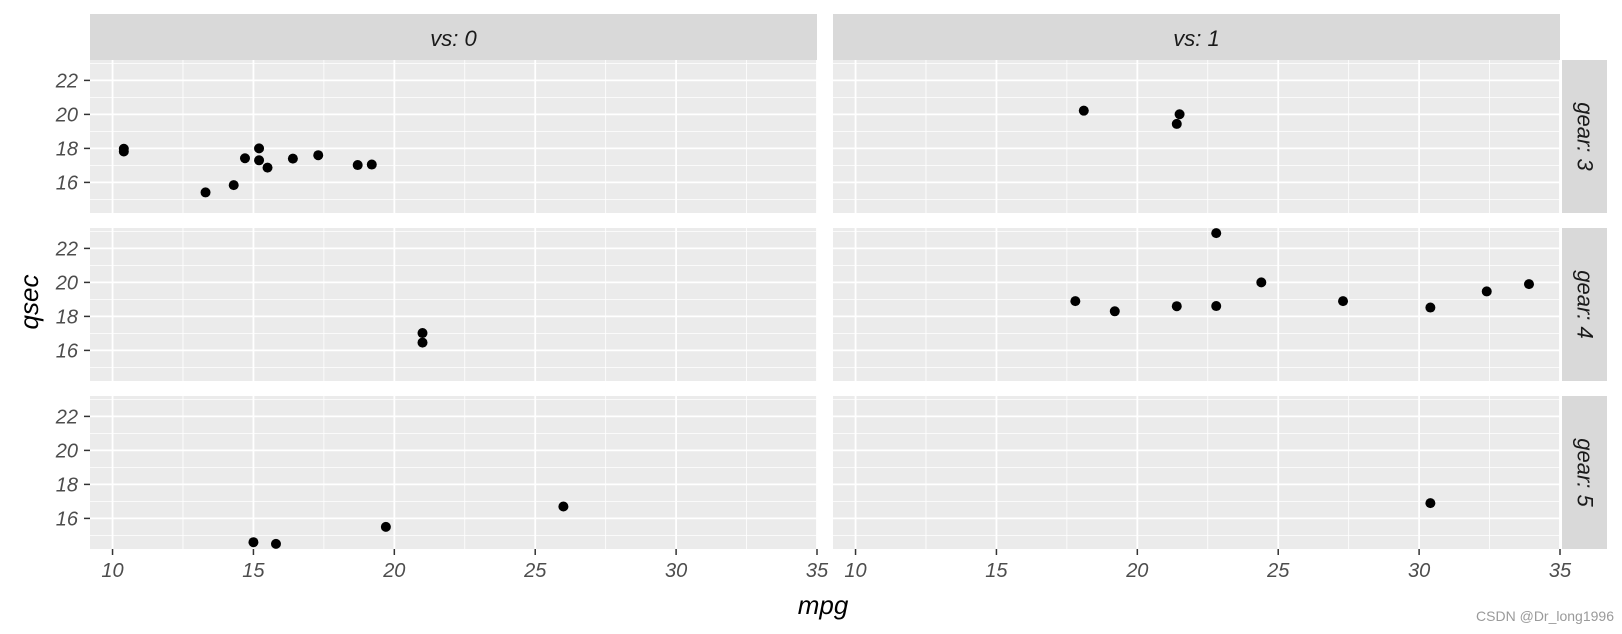  I want to click on column-strip-label: vs: 0, so click(453, 38).